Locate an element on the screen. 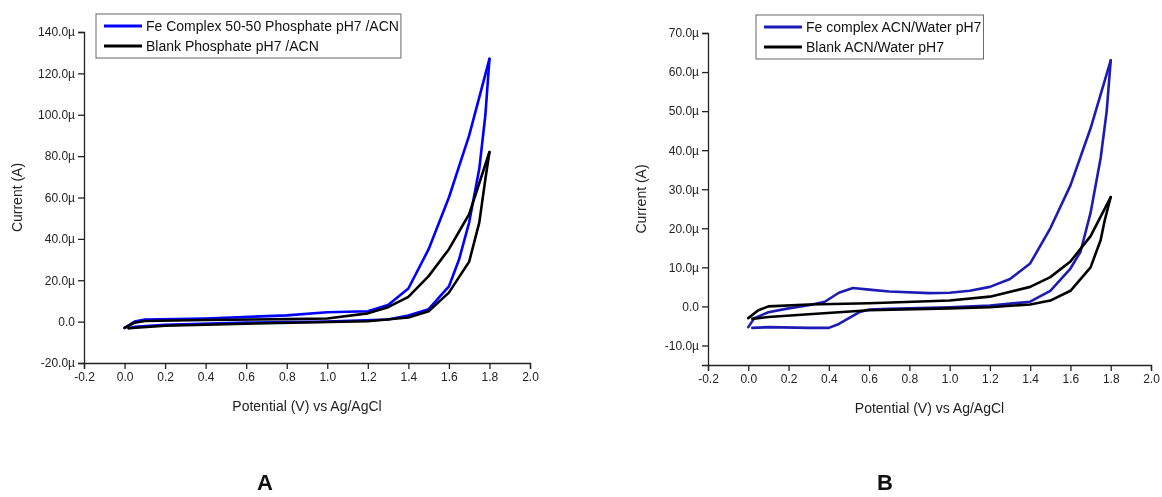 The height and width of the screenshot is (497, 1162). y-tick-label: -10.0µ is located at coordinates (682, 345).